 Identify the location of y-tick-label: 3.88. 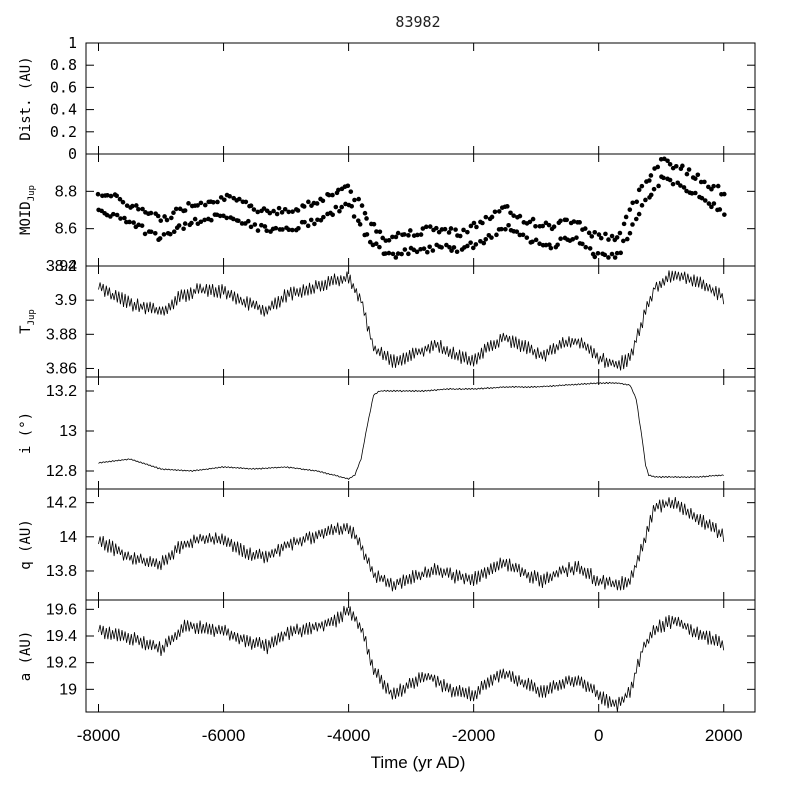
(61, 334).